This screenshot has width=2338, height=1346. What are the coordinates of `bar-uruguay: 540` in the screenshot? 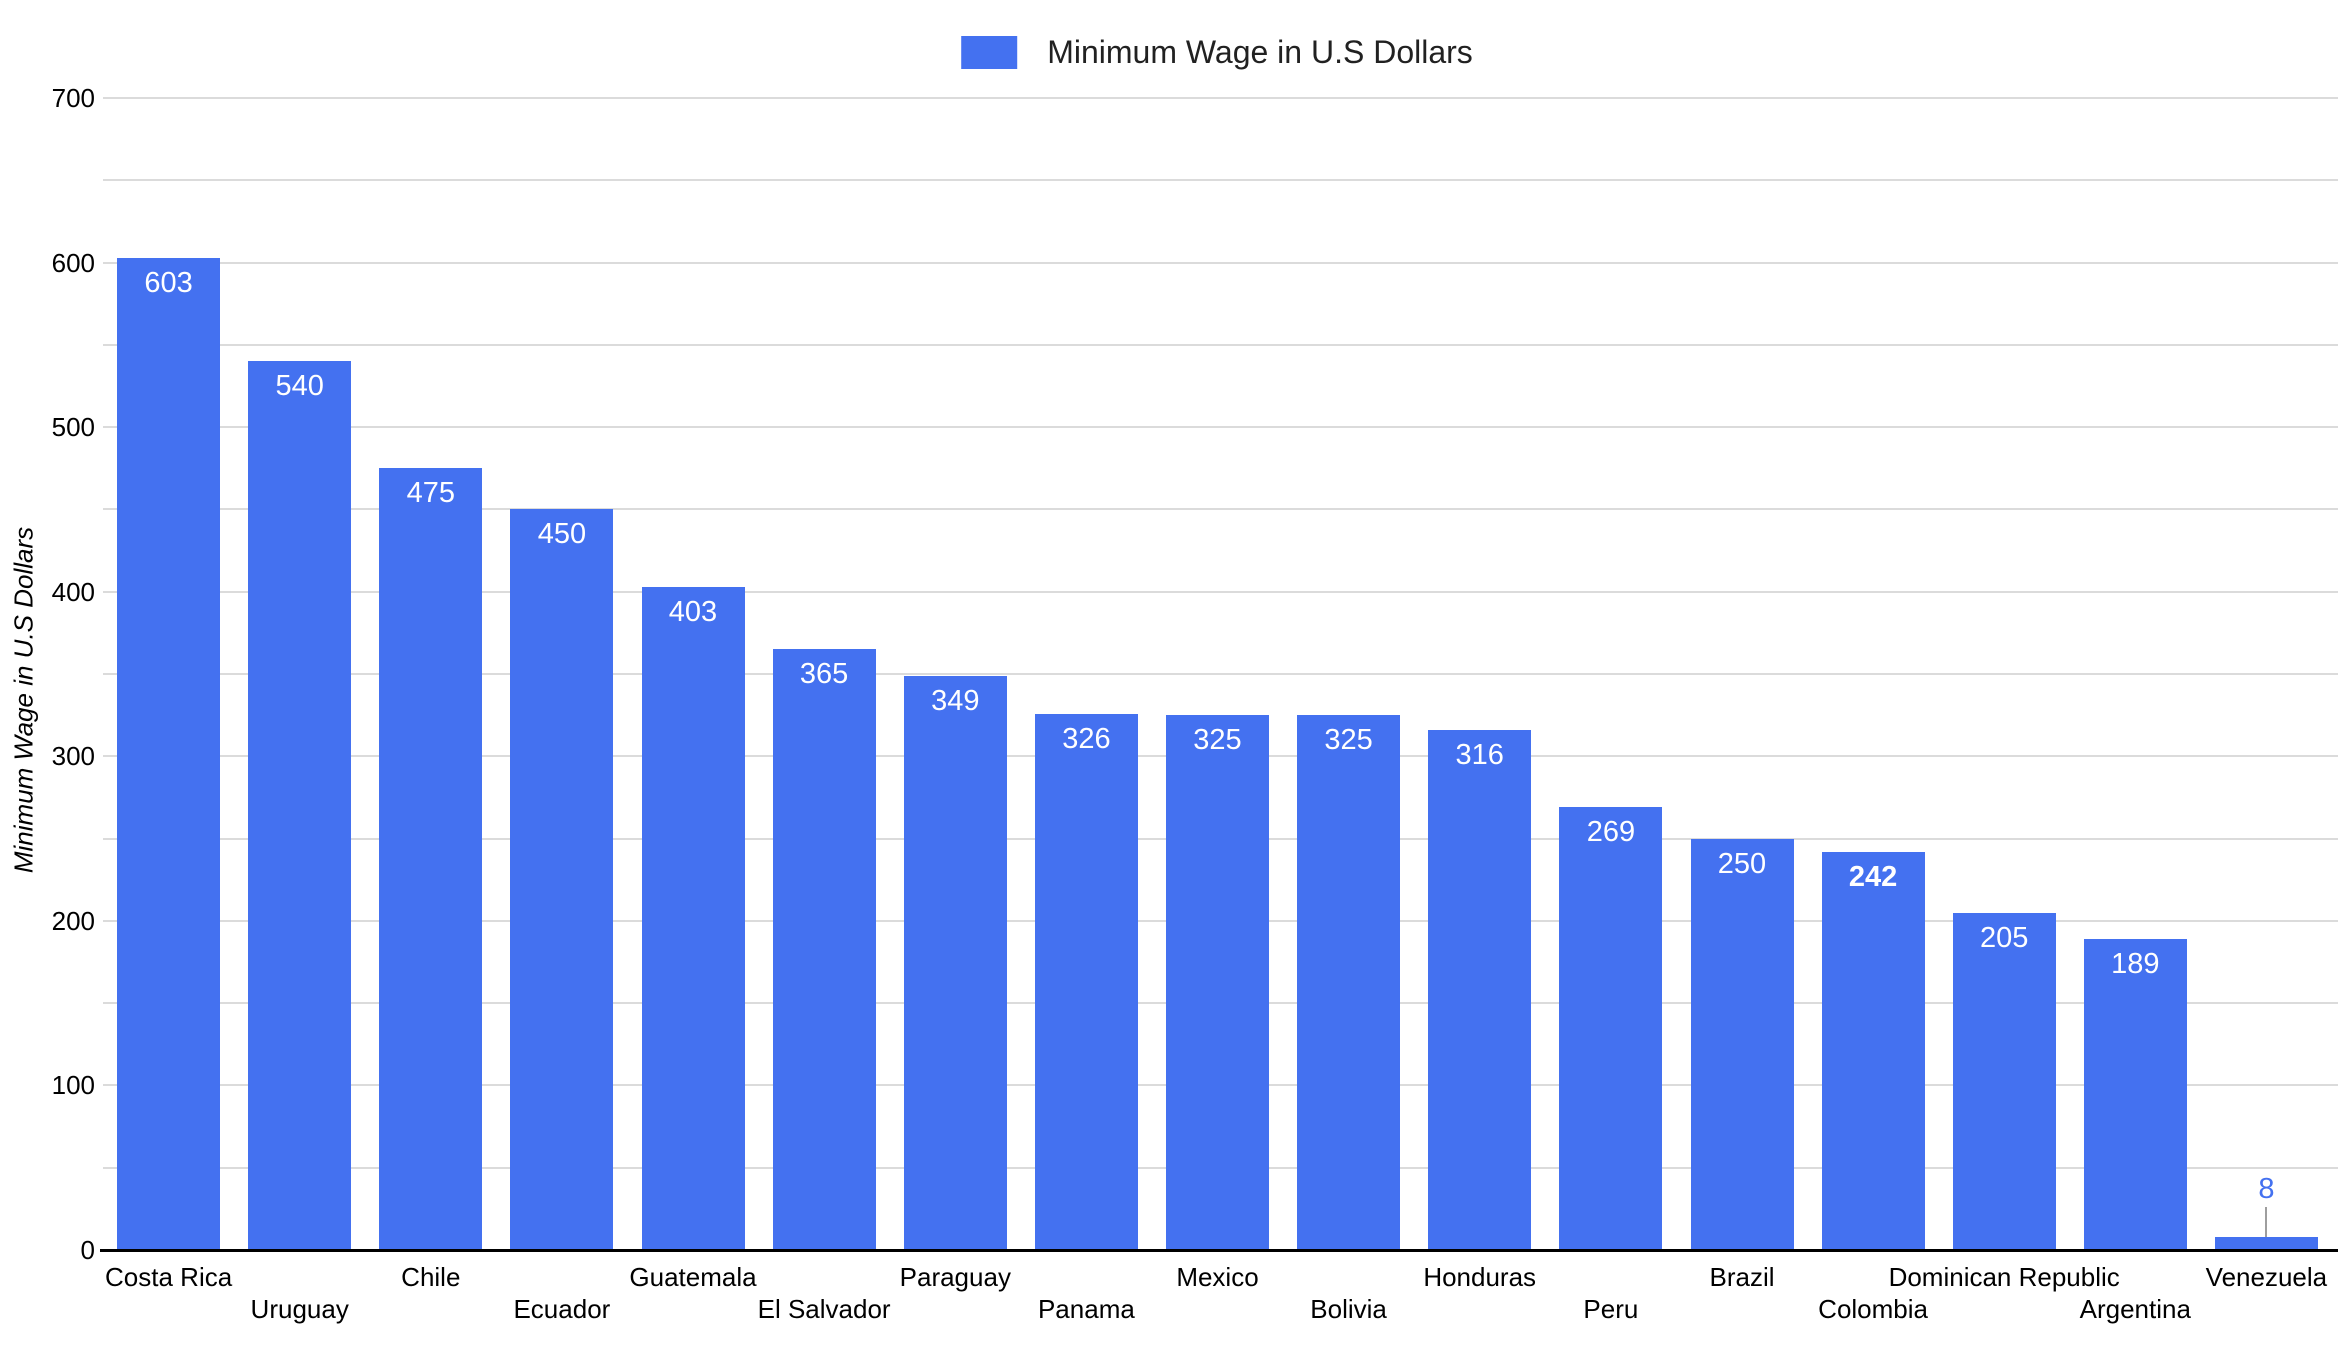 It's located at (300, 805).